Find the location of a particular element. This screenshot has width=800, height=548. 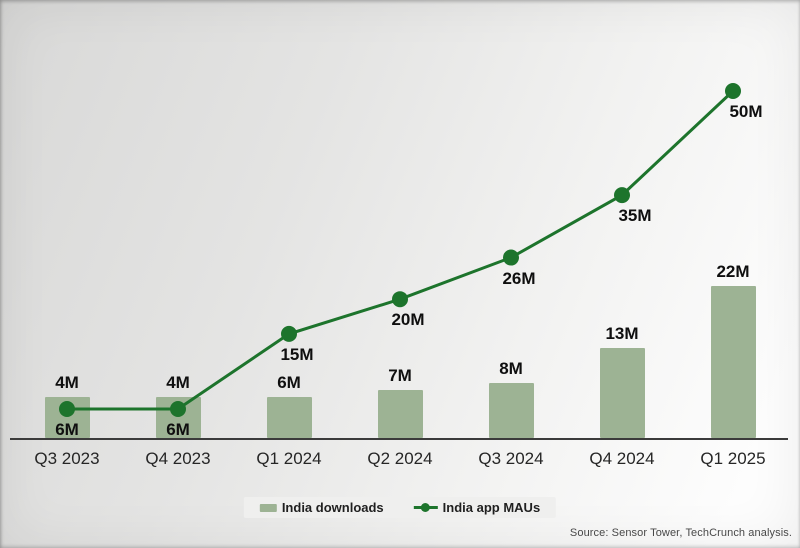

bar-value-label: 13M is located at coordinates (622, 334).